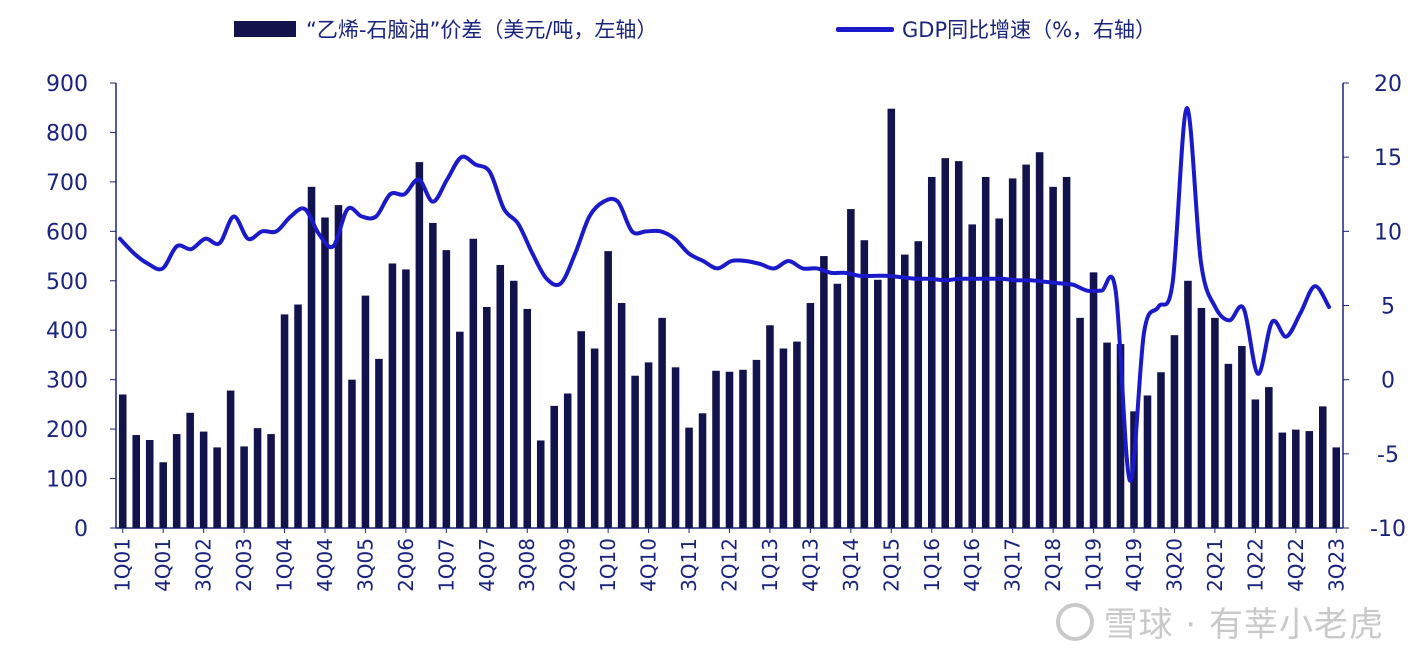 This screenshot has height=660, width=1426. Describe the element at coordinates (1388, 84) in the screenshot. I see `right-tick-label: 20` at that location.